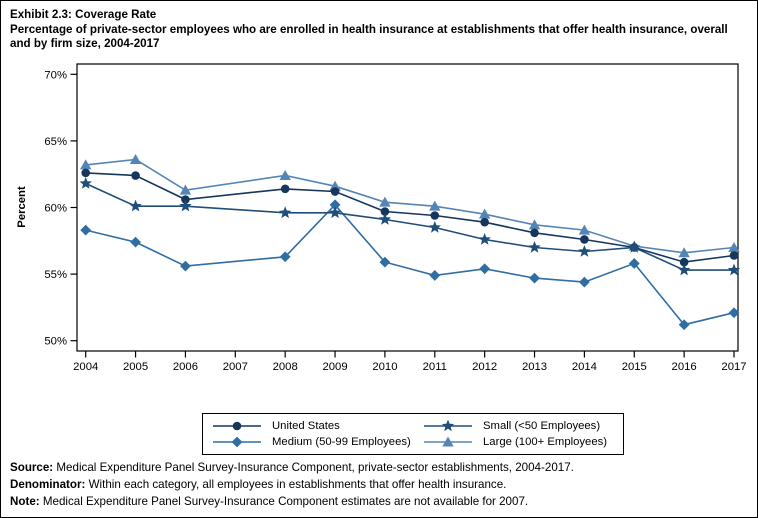  I want to click on legend-item-large: Large (100+ Employees), so click(518, 442).